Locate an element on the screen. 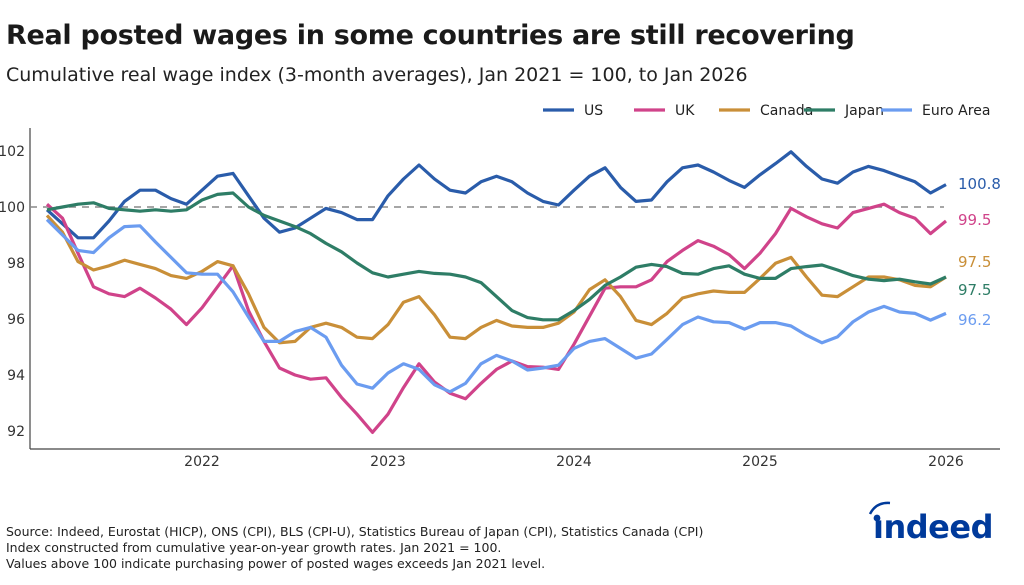 The image size is (1024, 585). end-value-label-japan: 97.5 is located at coordinates (974, 290).